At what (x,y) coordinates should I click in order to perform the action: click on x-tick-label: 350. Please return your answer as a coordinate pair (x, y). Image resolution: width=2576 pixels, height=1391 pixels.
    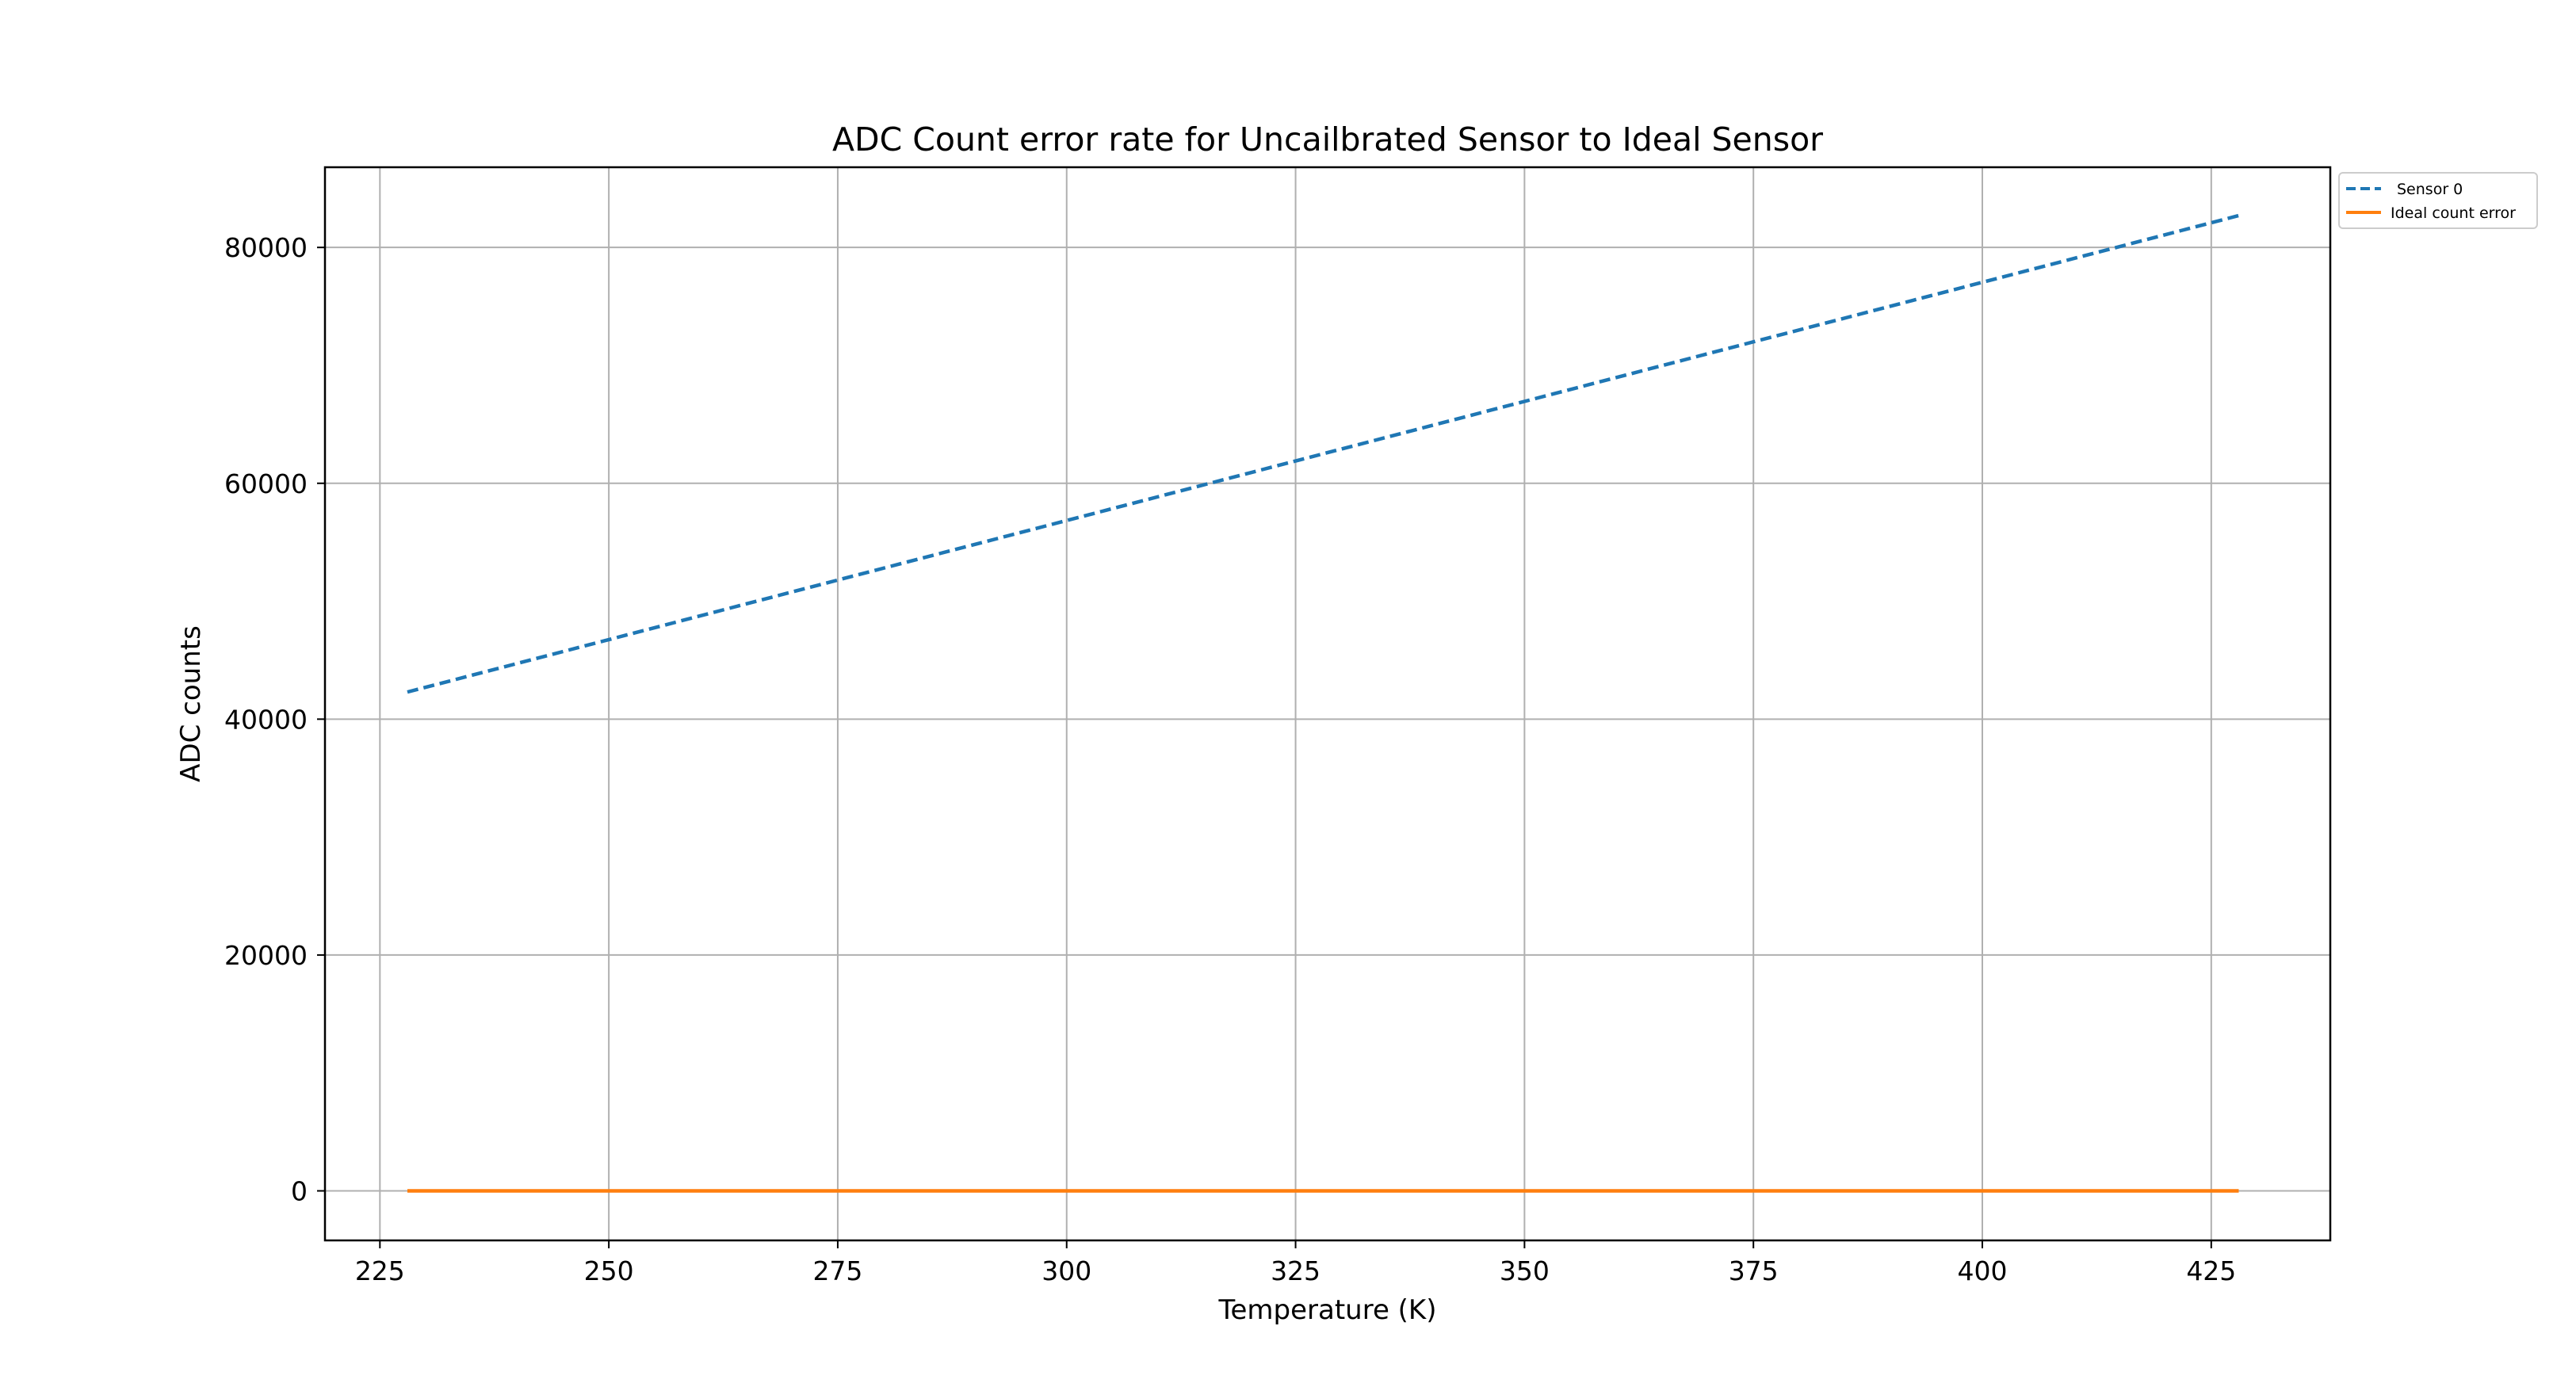
    Looking at the image, I should click on (1525, 1271).